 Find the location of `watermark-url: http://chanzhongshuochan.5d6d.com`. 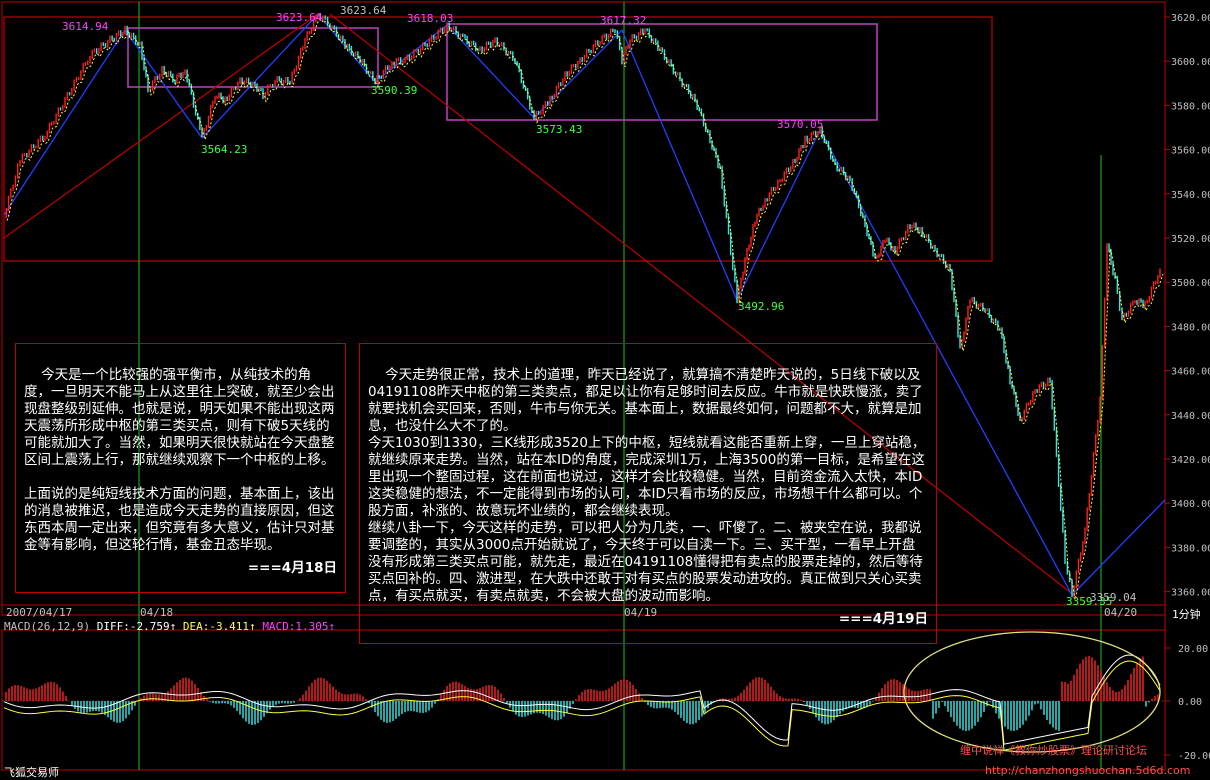

watermark-url: http://chanzhongshuochan.5d6d.com is located at coordinates (1088, 770).